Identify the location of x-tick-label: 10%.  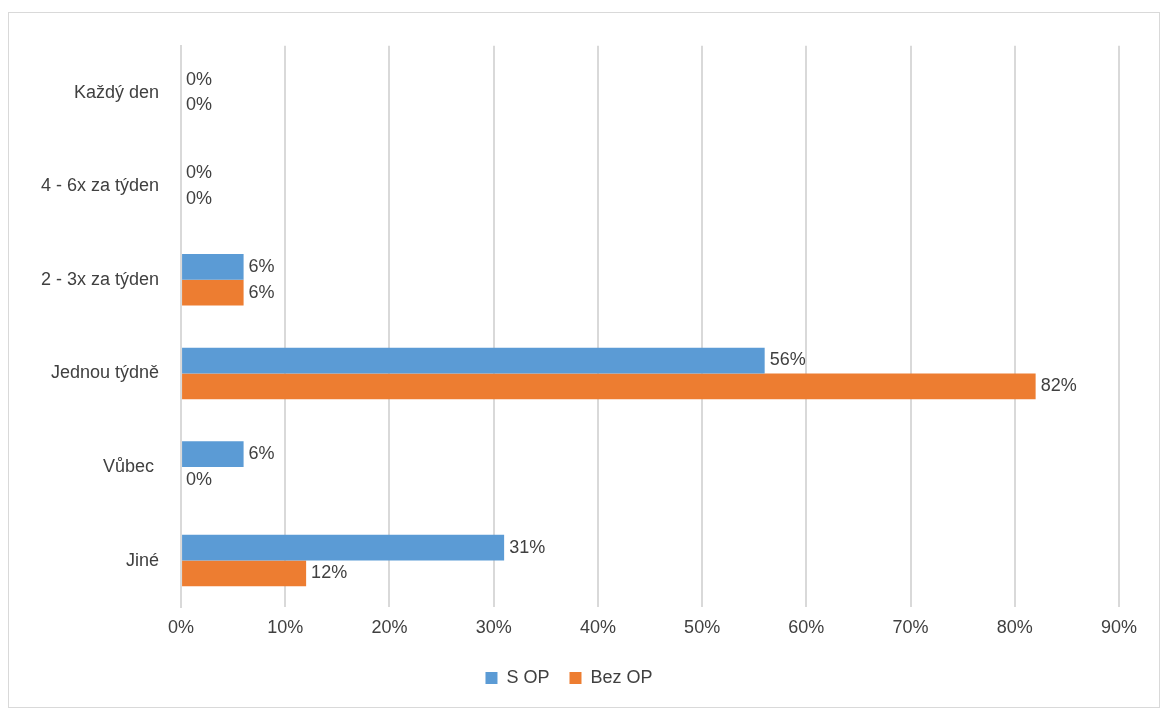
(285, 627).